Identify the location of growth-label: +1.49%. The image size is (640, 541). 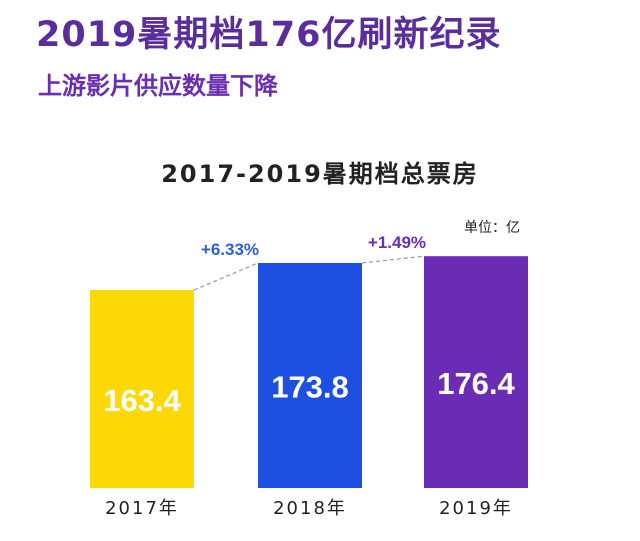
(397, 242).